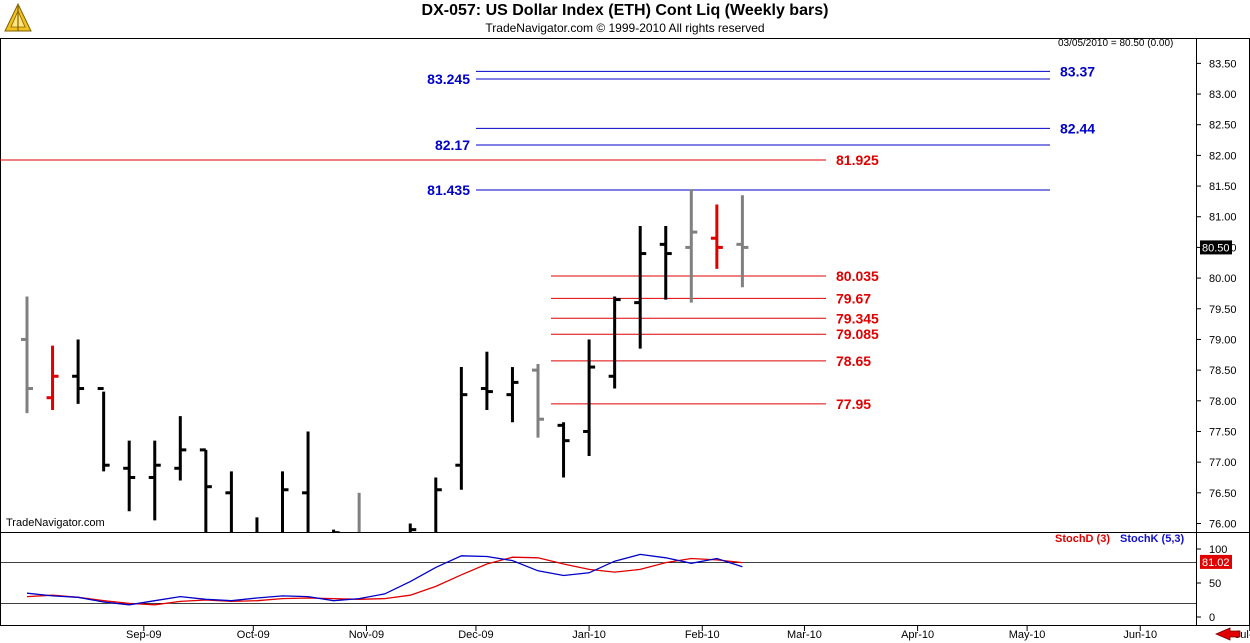  I want to click on level-label: 80.035, so click(857, 276).